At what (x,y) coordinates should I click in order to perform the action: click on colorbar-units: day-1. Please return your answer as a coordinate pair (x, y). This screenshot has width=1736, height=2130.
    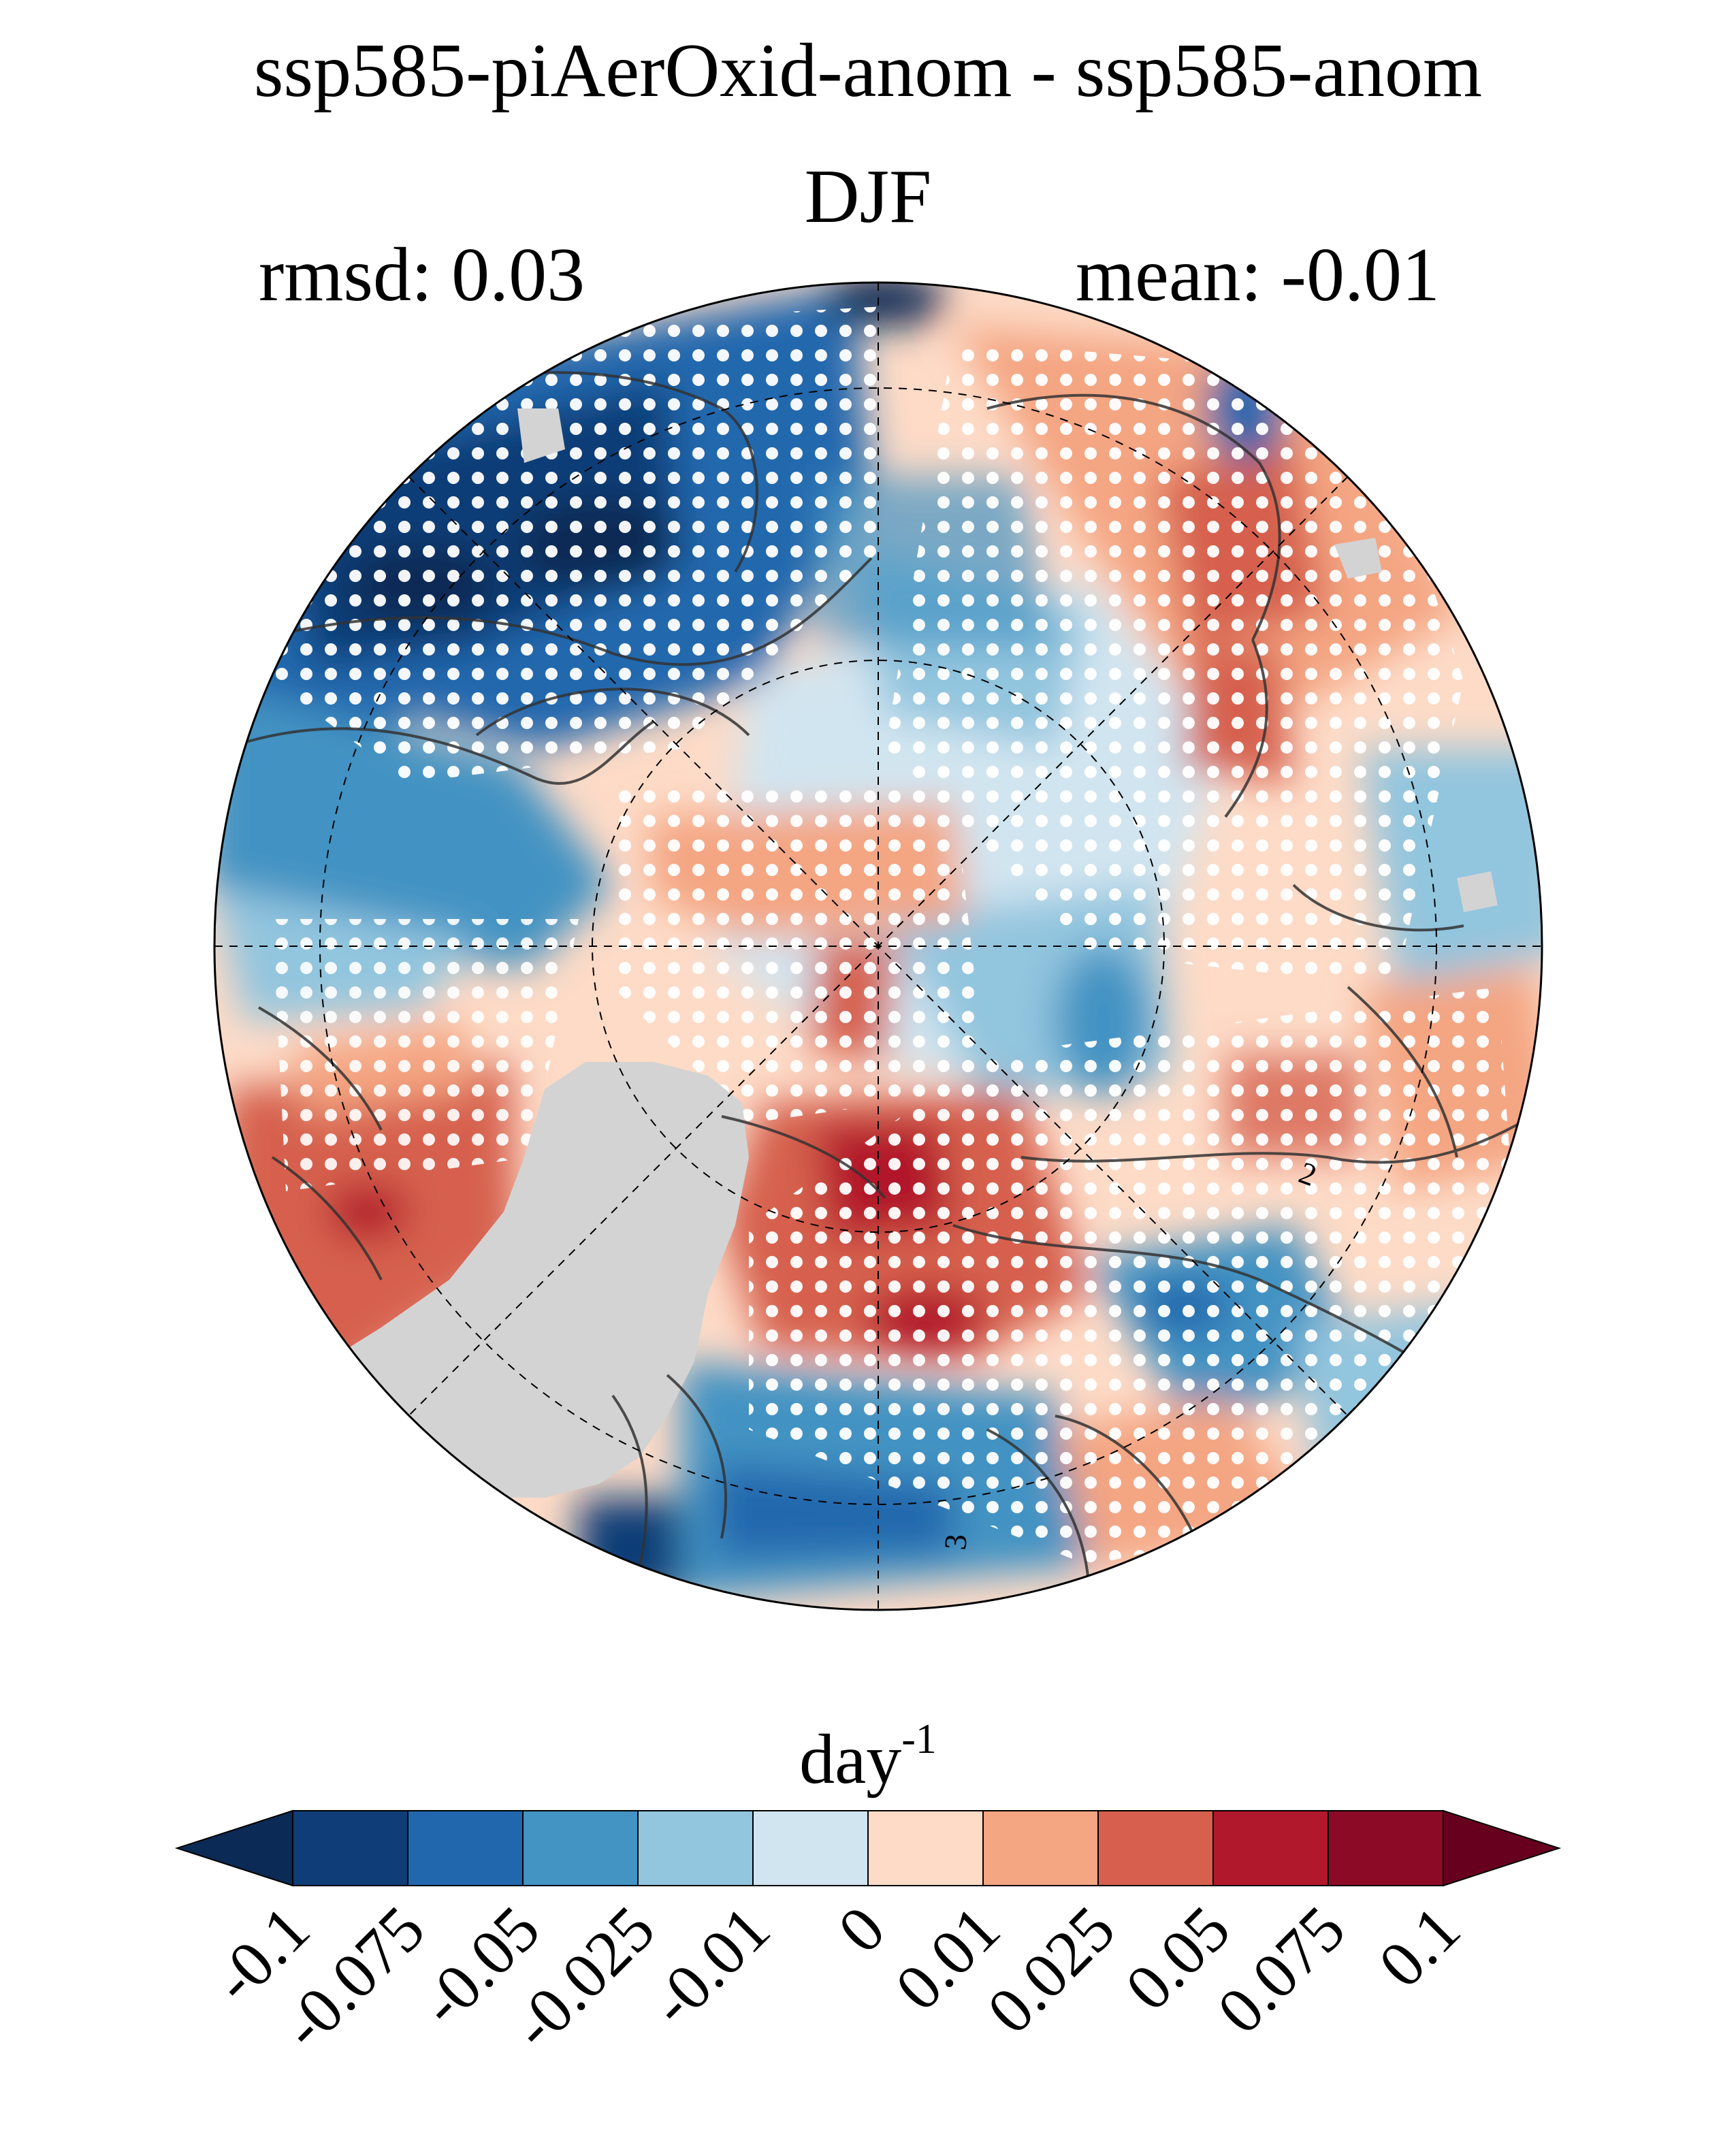
    Looking at the image, I should click on (868, 1758).